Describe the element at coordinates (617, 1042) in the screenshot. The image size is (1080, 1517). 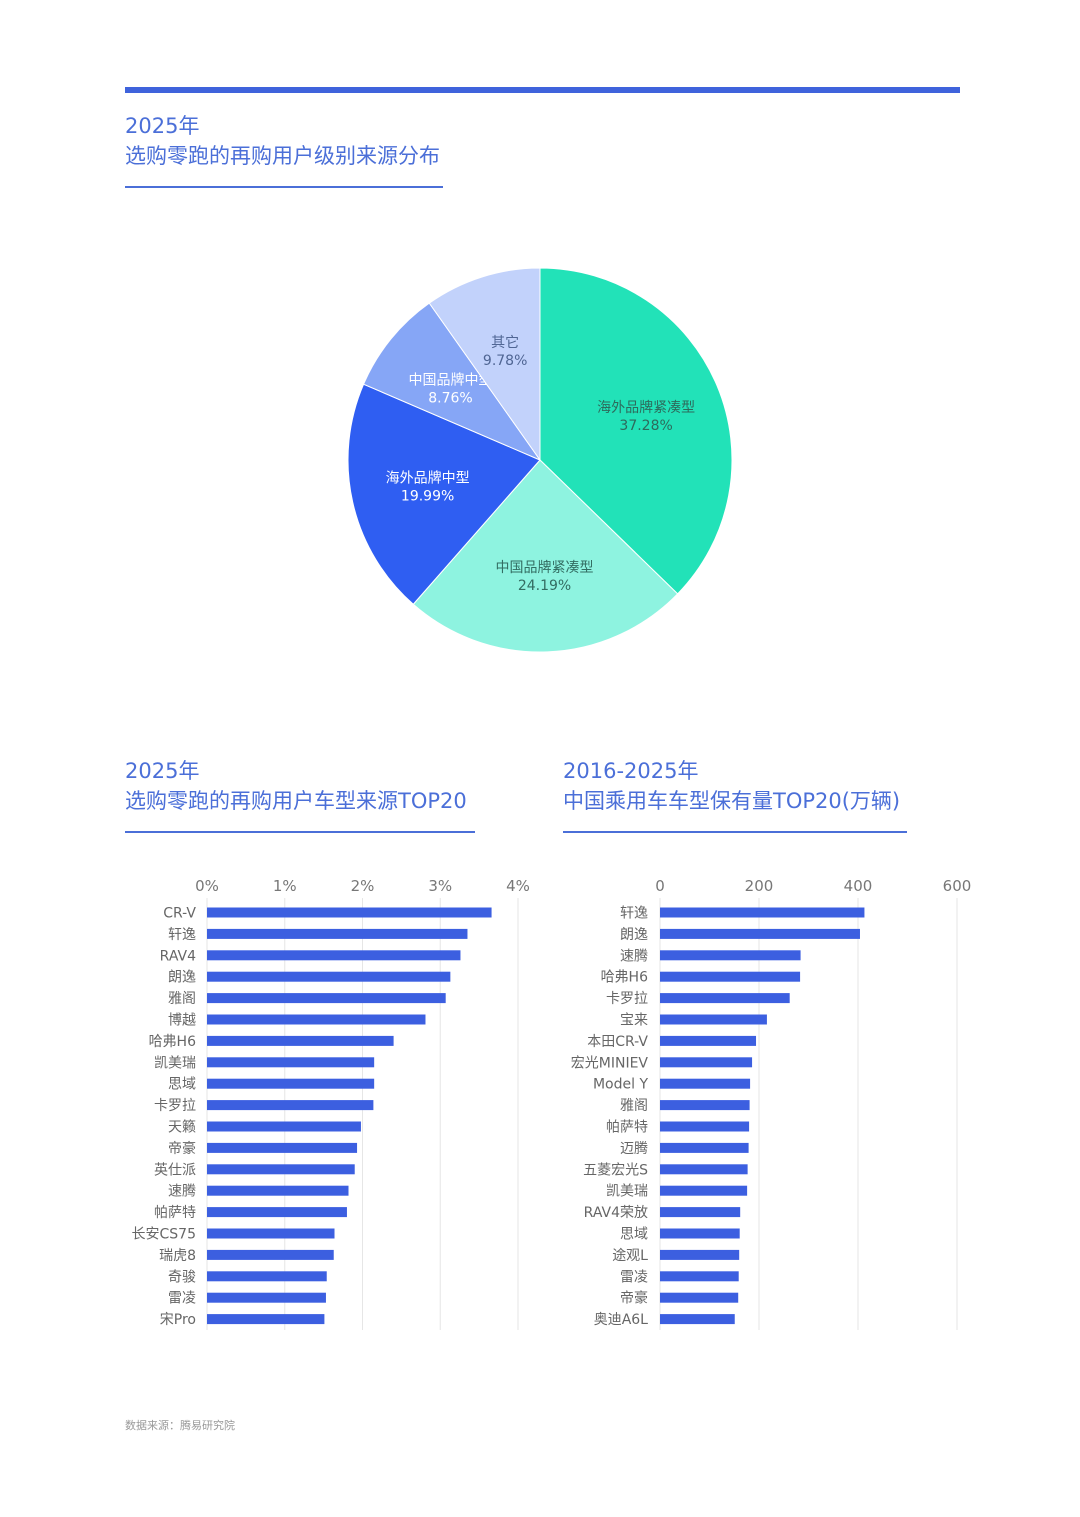
I see `category-label-6: 本田CR-V` at that location.